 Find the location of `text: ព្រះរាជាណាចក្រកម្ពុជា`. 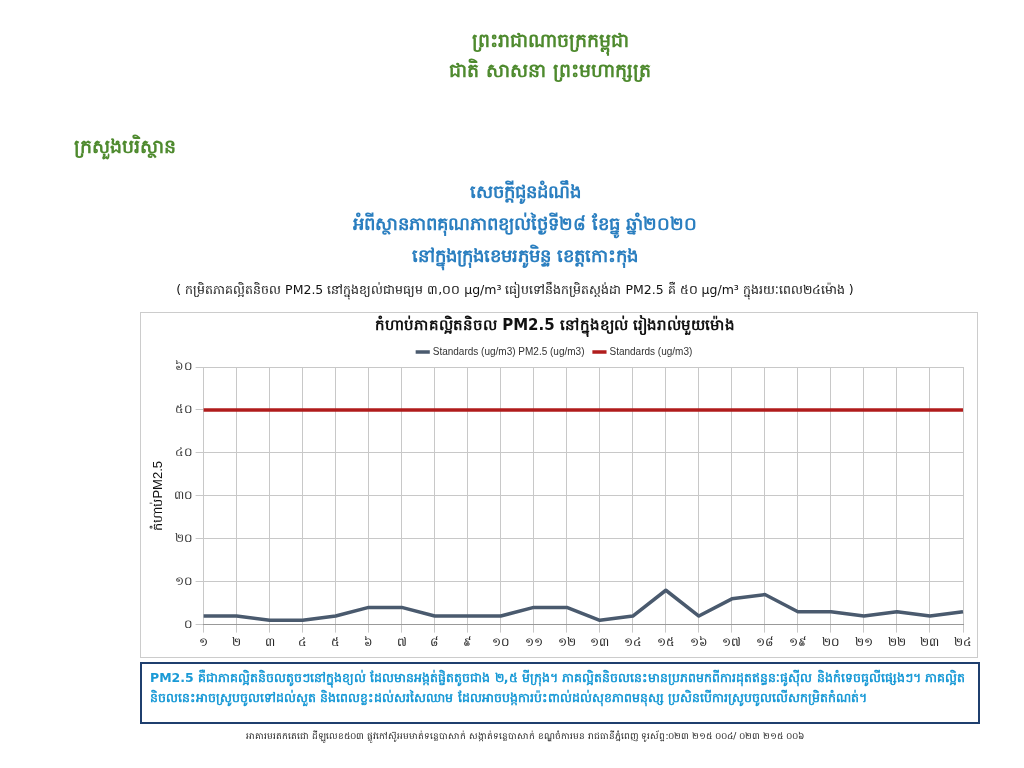

text: ព្រះរាជាណាចក្រកម្ពុជា is located at coordinates (550, 42).